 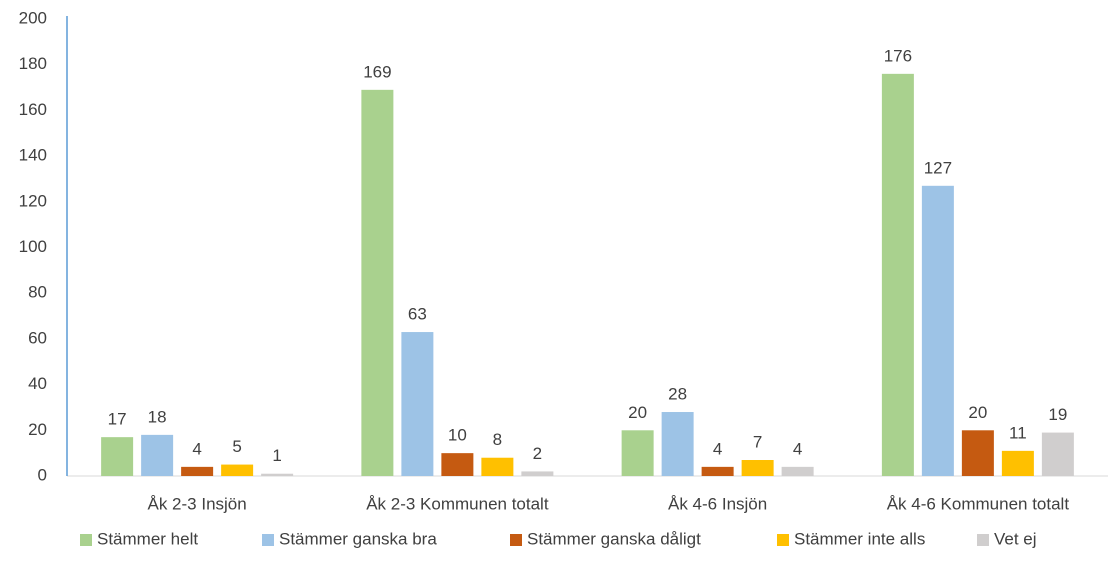 What do you see at coordinates (147, 538) in the screenshot?
I see `legend-label: Stämmer helt` at bounding box center [147, 538].